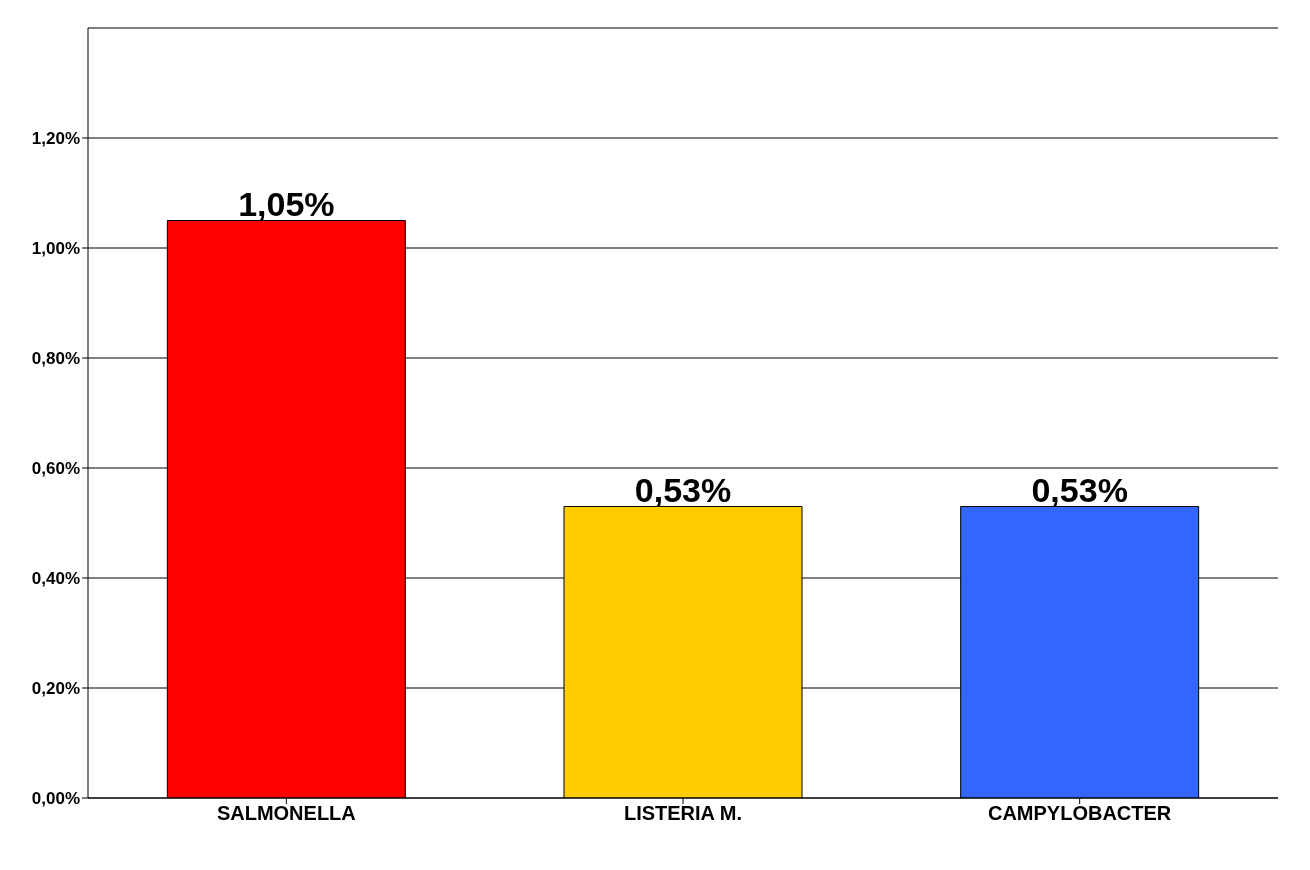 The height and width of the screenshot is (870, 1310). Describe the element at coordinates (55, 469) in the screenshot. I see `y-tick-label: 0,60%` at that location.